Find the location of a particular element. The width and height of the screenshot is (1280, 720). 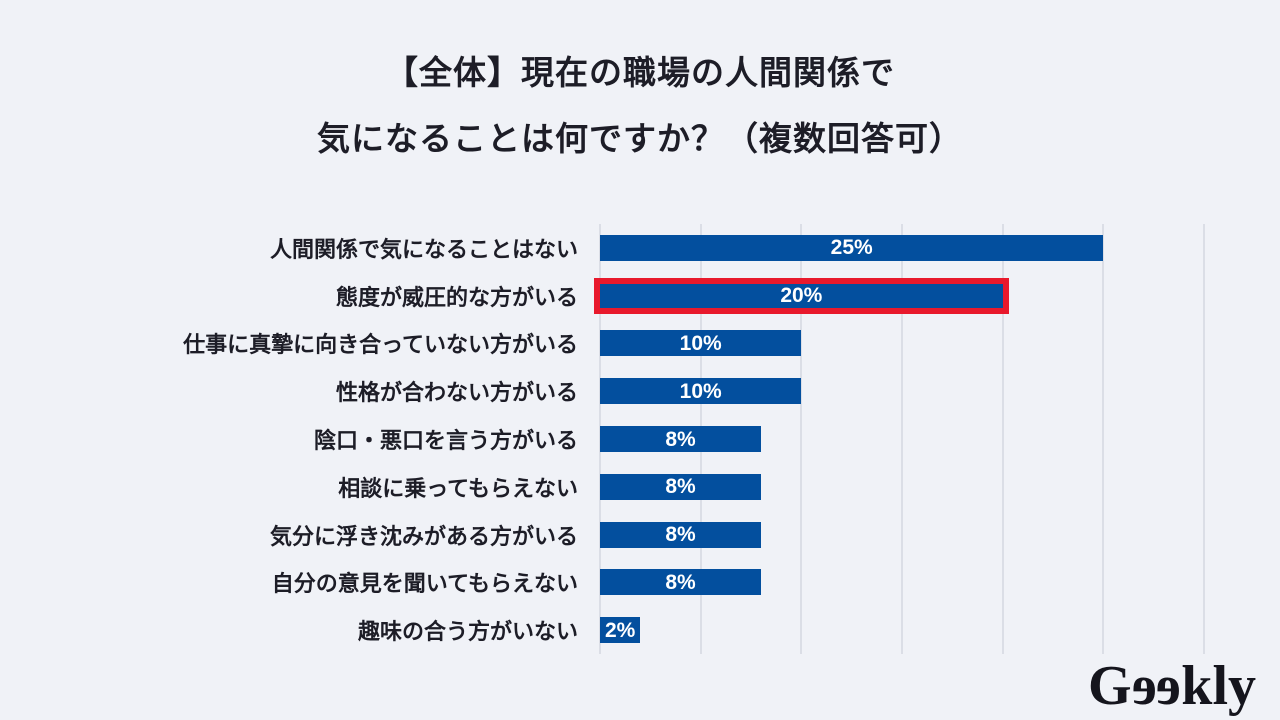

geekly-logo: Geekly is located at coordinates (1172, 686).